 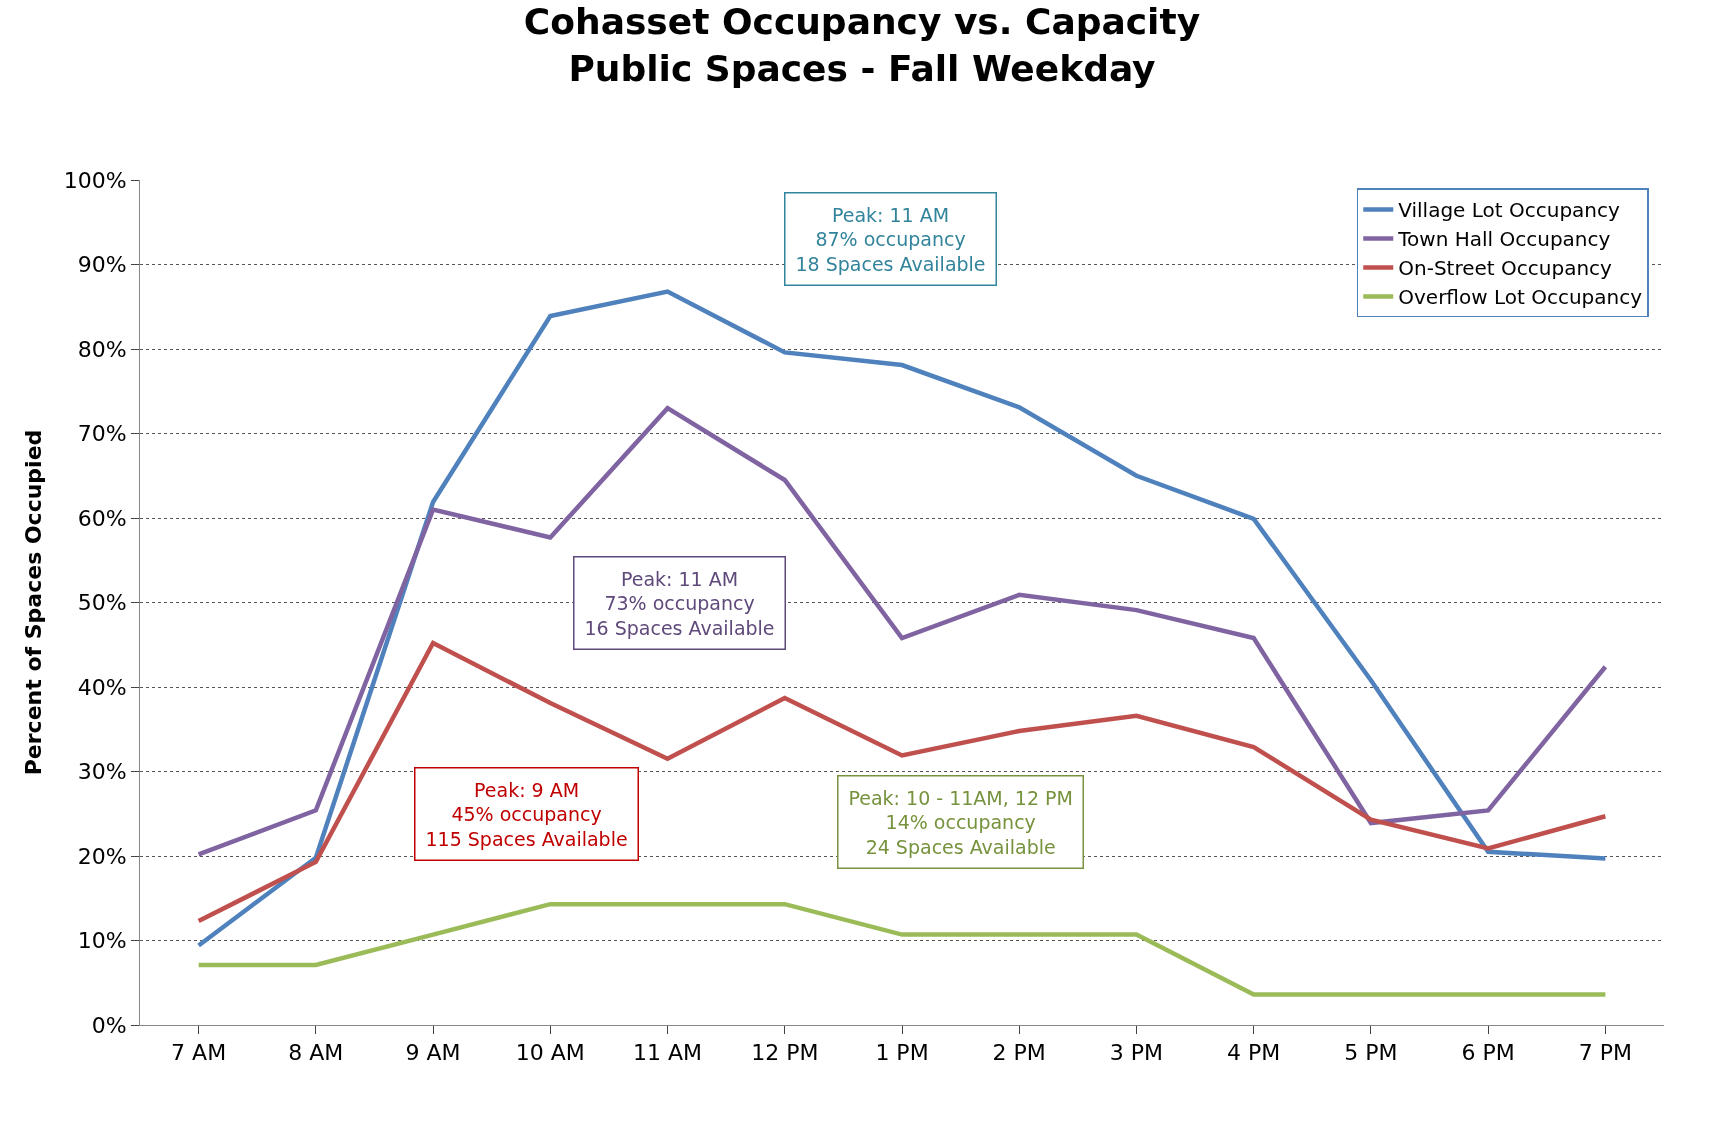 What do you see at coordinates (1520, 297) in the screenshot?
I see `legend-label: Overflow Lot Occupancy` at bounding box center [1520, 297].